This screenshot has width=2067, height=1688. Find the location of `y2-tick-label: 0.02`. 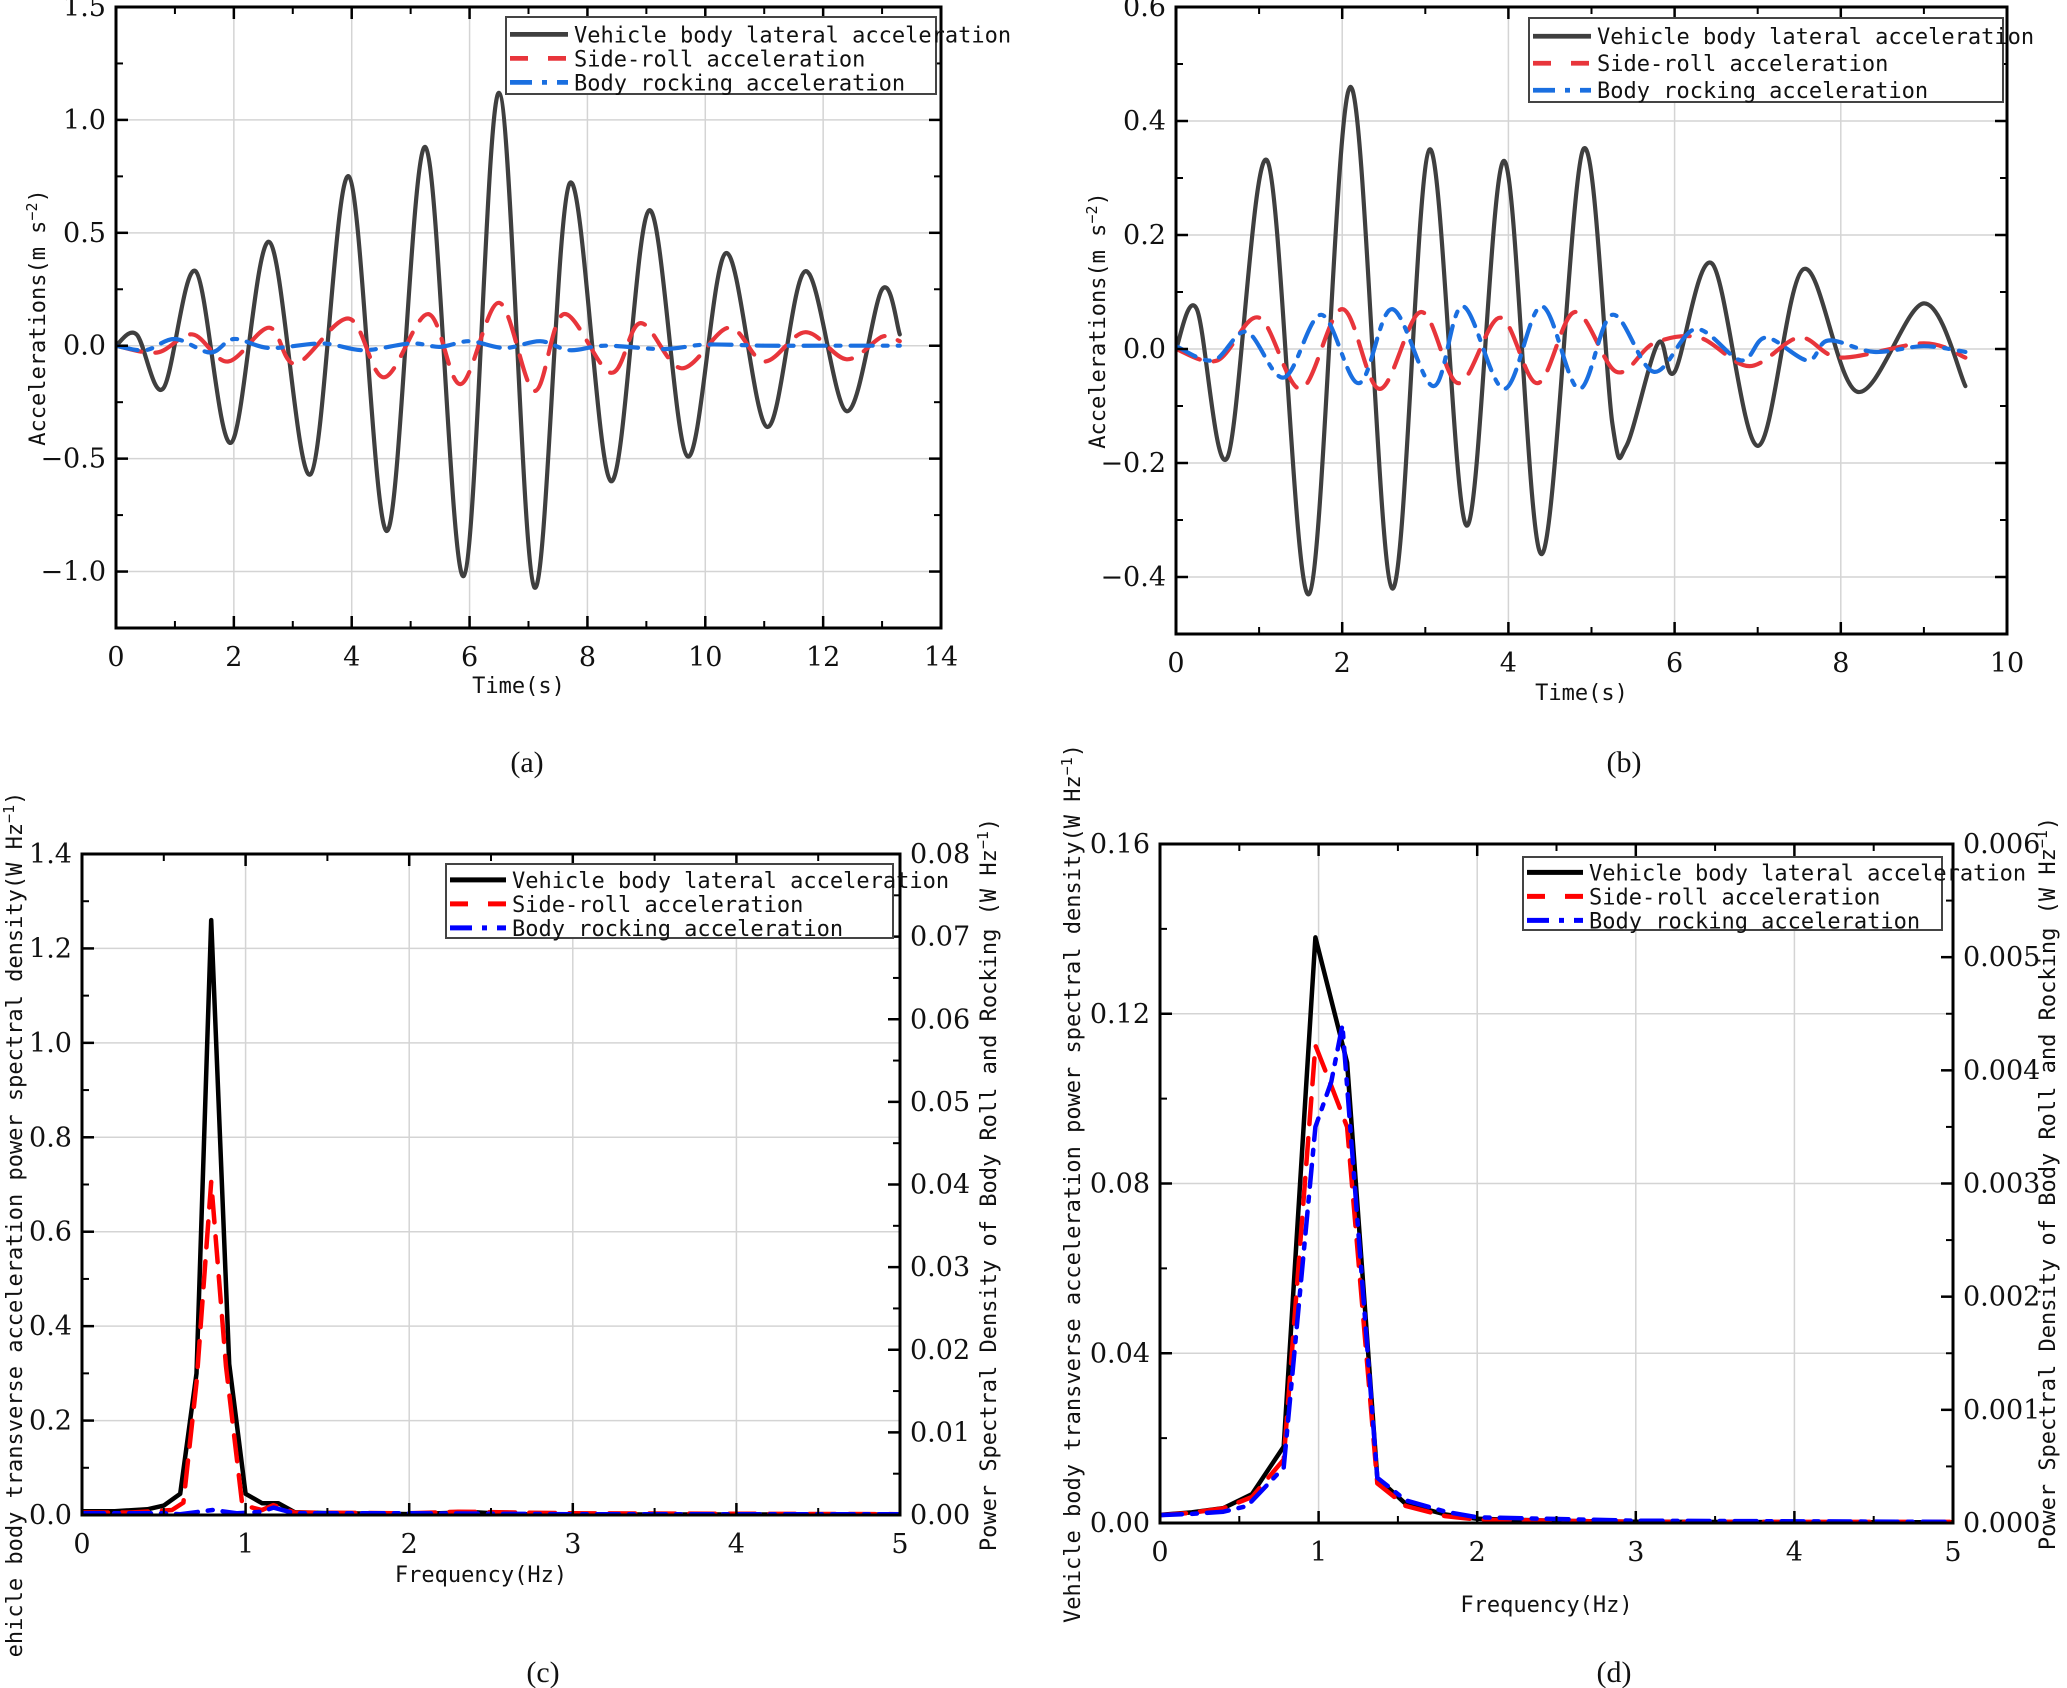

y2-tick-label: 0.02 is located at coordinates (940, 1350).